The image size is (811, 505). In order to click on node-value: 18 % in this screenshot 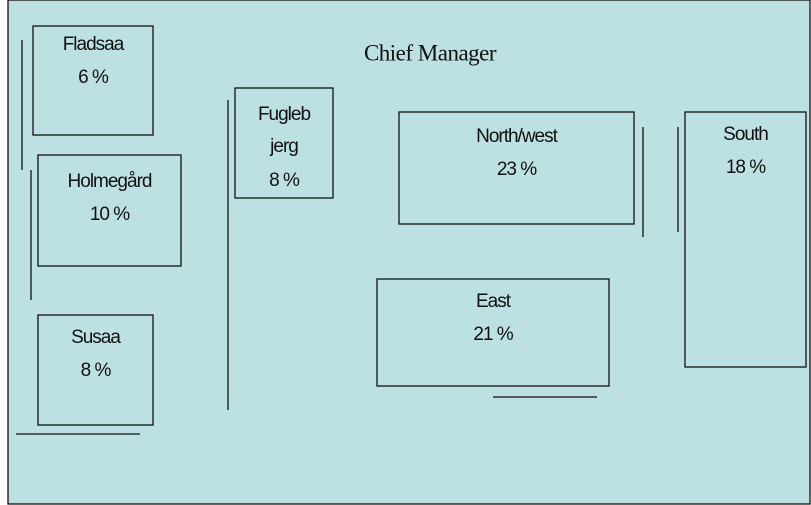, I will do `click(746, 167)`.